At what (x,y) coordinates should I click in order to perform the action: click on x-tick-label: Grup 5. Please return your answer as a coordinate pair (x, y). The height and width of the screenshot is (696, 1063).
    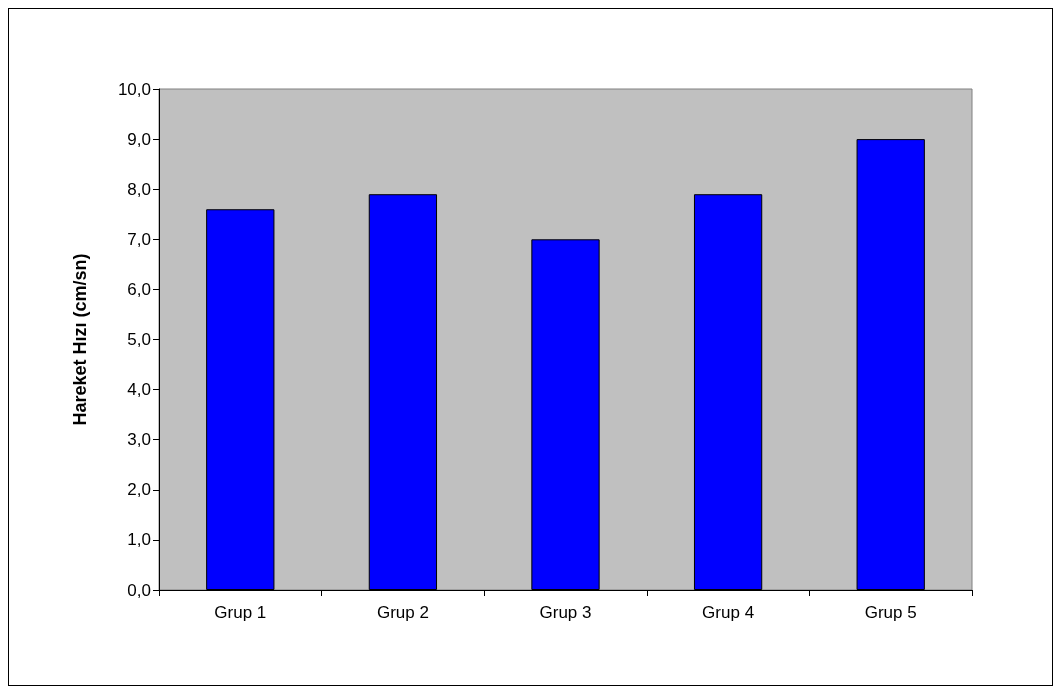
    Looking at the image, I should click on (890, 612).